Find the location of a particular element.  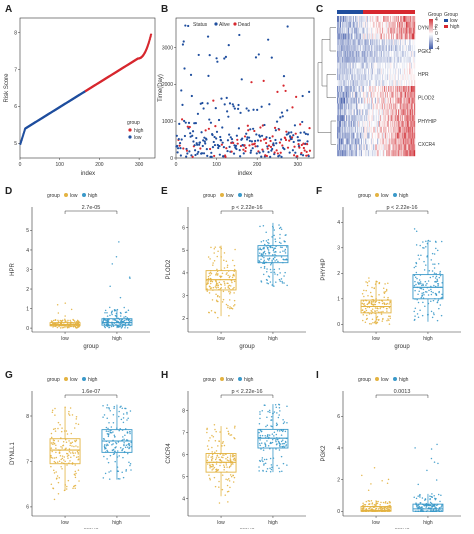

p-value-label: 1.6e-07 is located at coordinates (91, 392).